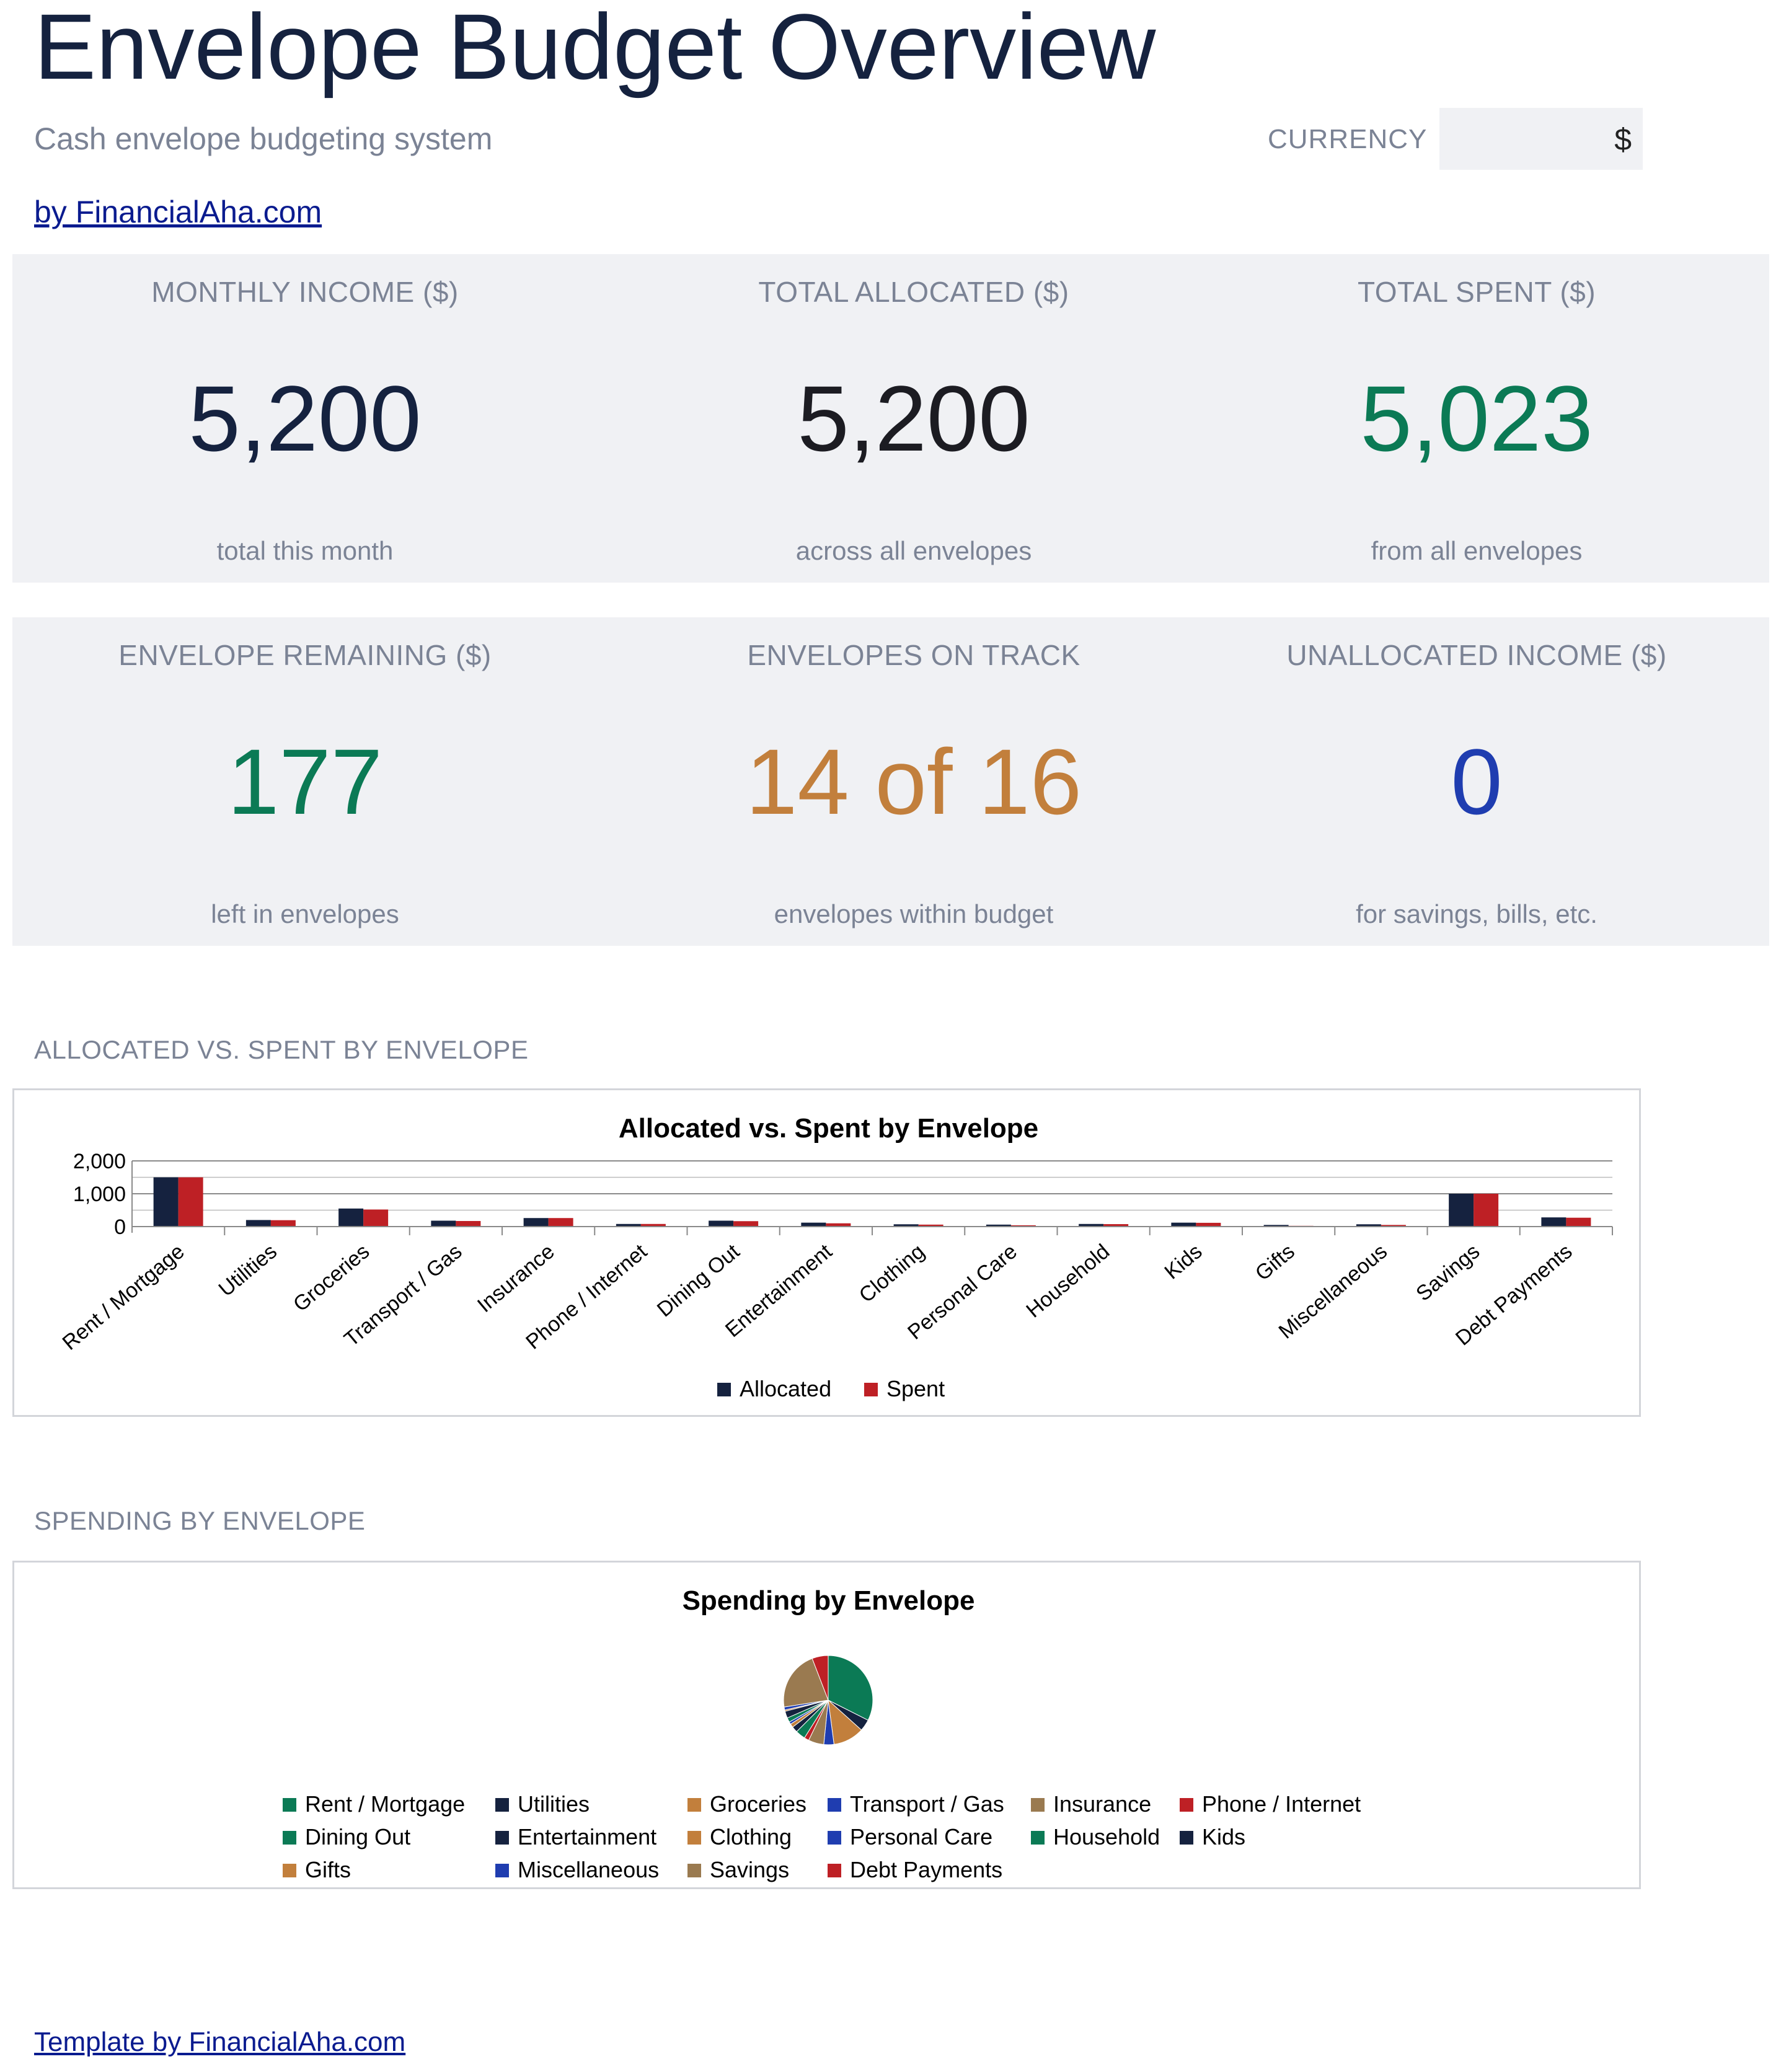 This screenshot has height=2072, width=1781. What do you see at coordinates (220, 2042) in the screenshot?
I see `footer-template-link: Template by FinancialAha.com` at bounding box center [220, 2042].